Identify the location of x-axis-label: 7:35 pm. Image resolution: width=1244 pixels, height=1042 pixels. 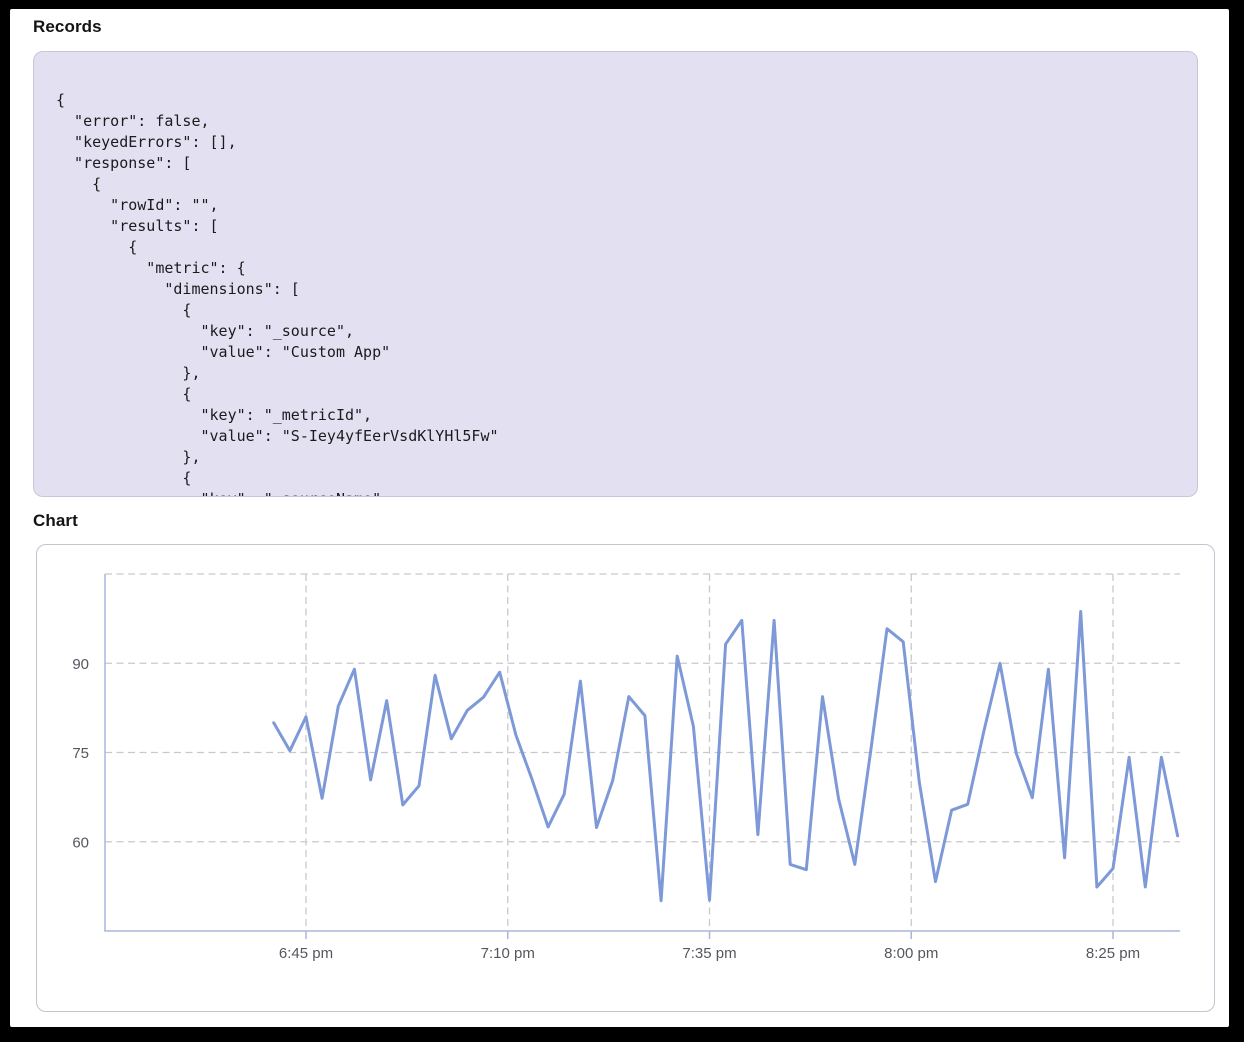
(709, 953).